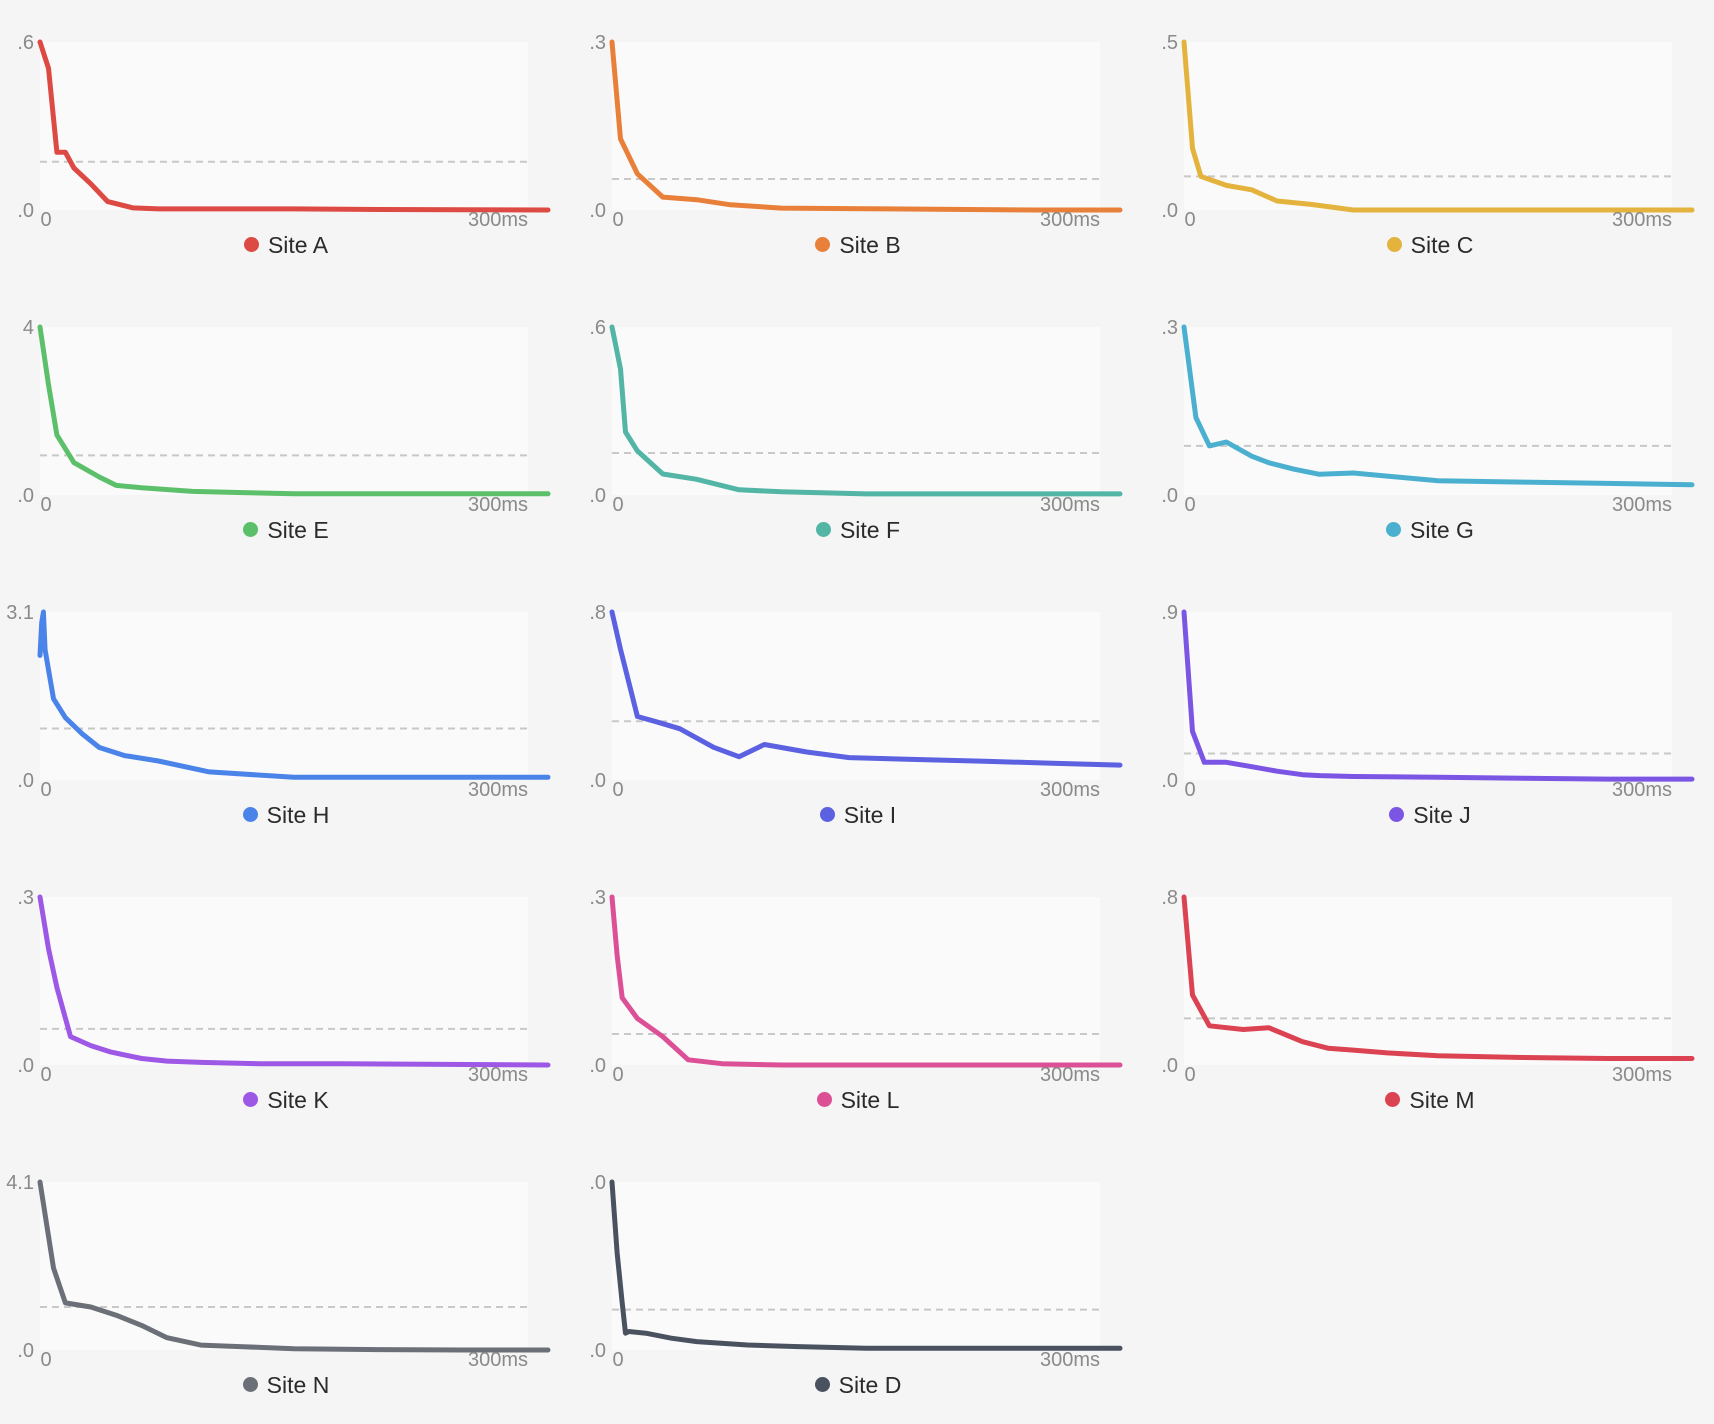 The image size is (1714, 1424). I want to click on chart-panel-site-k: .3 .0 0 300ms Site K, so click(286, 997).